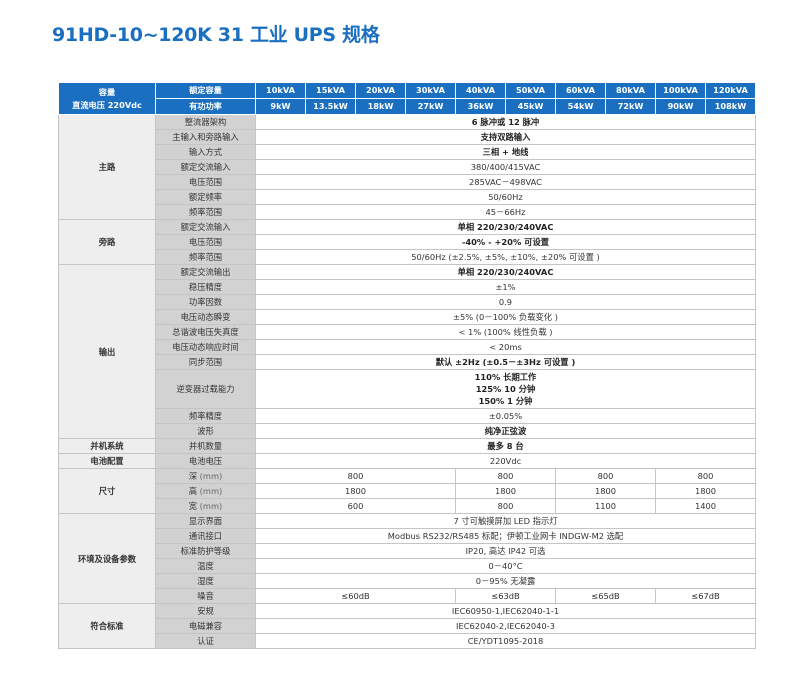  Describe the element at coordinates (205, 461) in the screenshot. I see `battery-label: 电池电压` at that location.